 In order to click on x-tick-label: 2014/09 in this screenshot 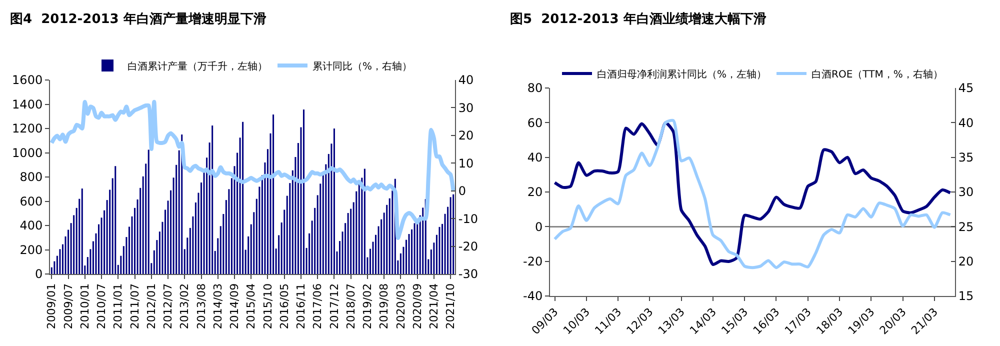, I will do `click(235, 306)`.